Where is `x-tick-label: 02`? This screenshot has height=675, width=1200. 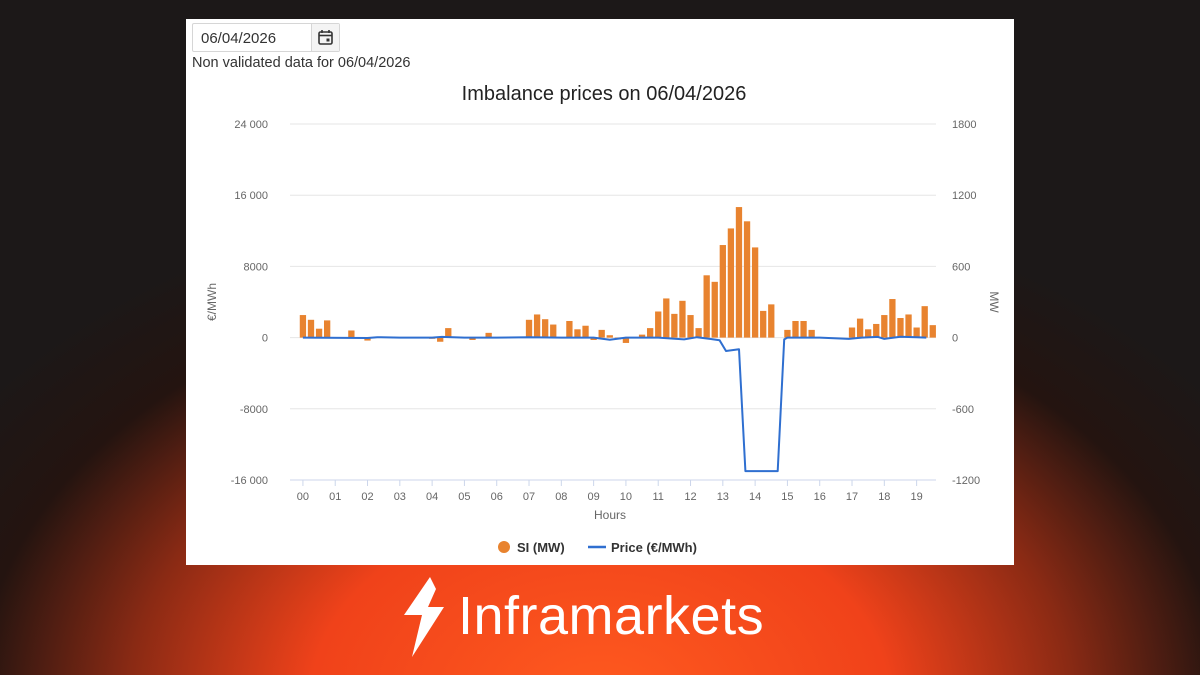 x-tick-label: 02 is located at coordinates (367, 497).